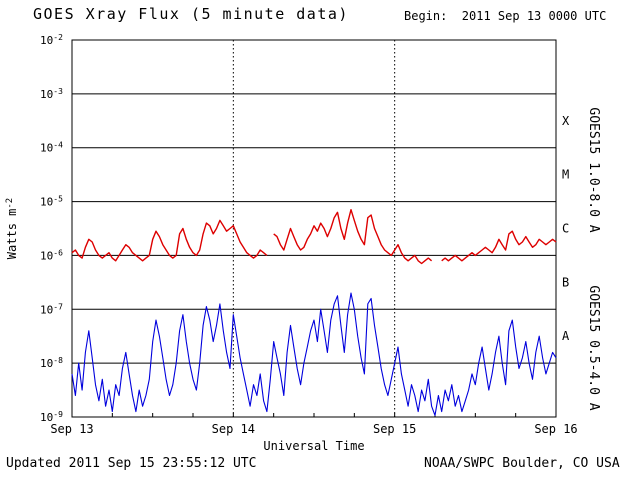 This screenshot has height=480, width=640. I want to click on x-tick-label: Sep 16, so click(555, 429).